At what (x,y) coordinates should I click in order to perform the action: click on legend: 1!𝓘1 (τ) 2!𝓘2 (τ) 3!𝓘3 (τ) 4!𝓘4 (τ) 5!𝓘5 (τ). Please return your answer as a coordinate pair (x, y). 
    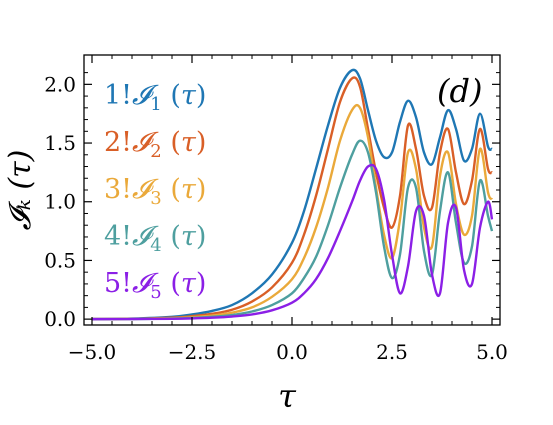
    Looking at the image, I should click on (155, 191).